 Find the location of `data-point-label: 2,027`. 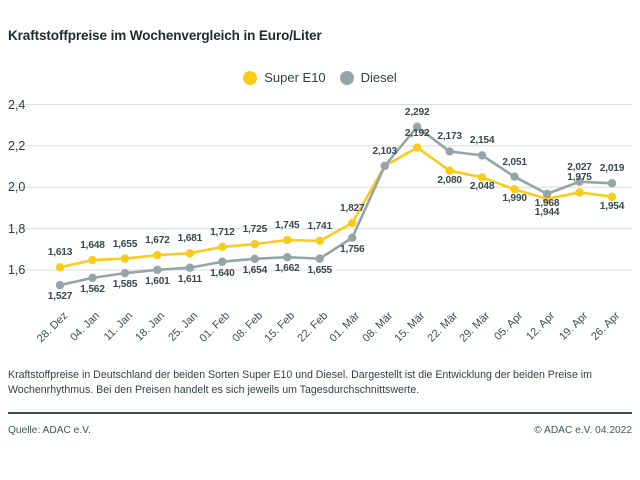

data-point-label: 2,027 is located at coordinates (579, 167).